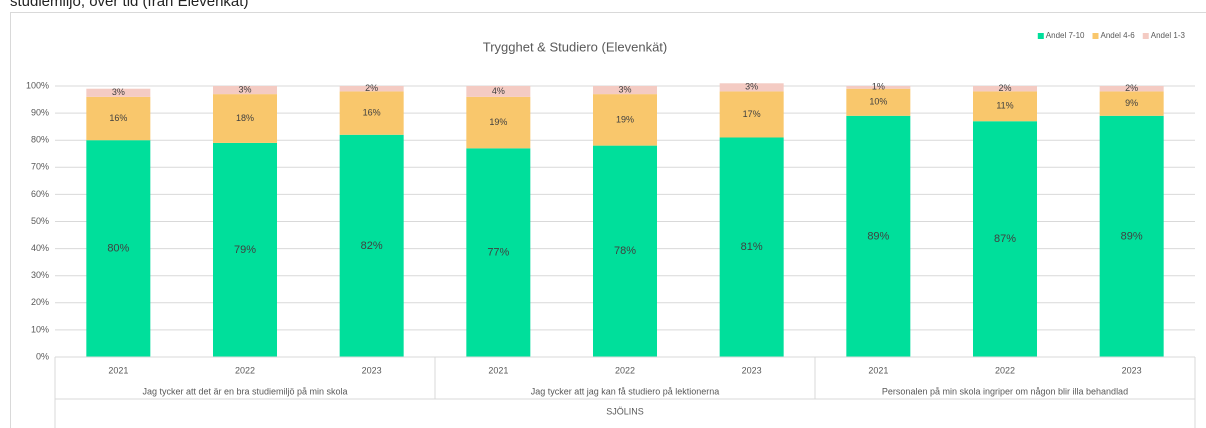  Describe the element at coordinates (40, 329) in the screenshot. I see `y-tick-label: 10%` at that location.